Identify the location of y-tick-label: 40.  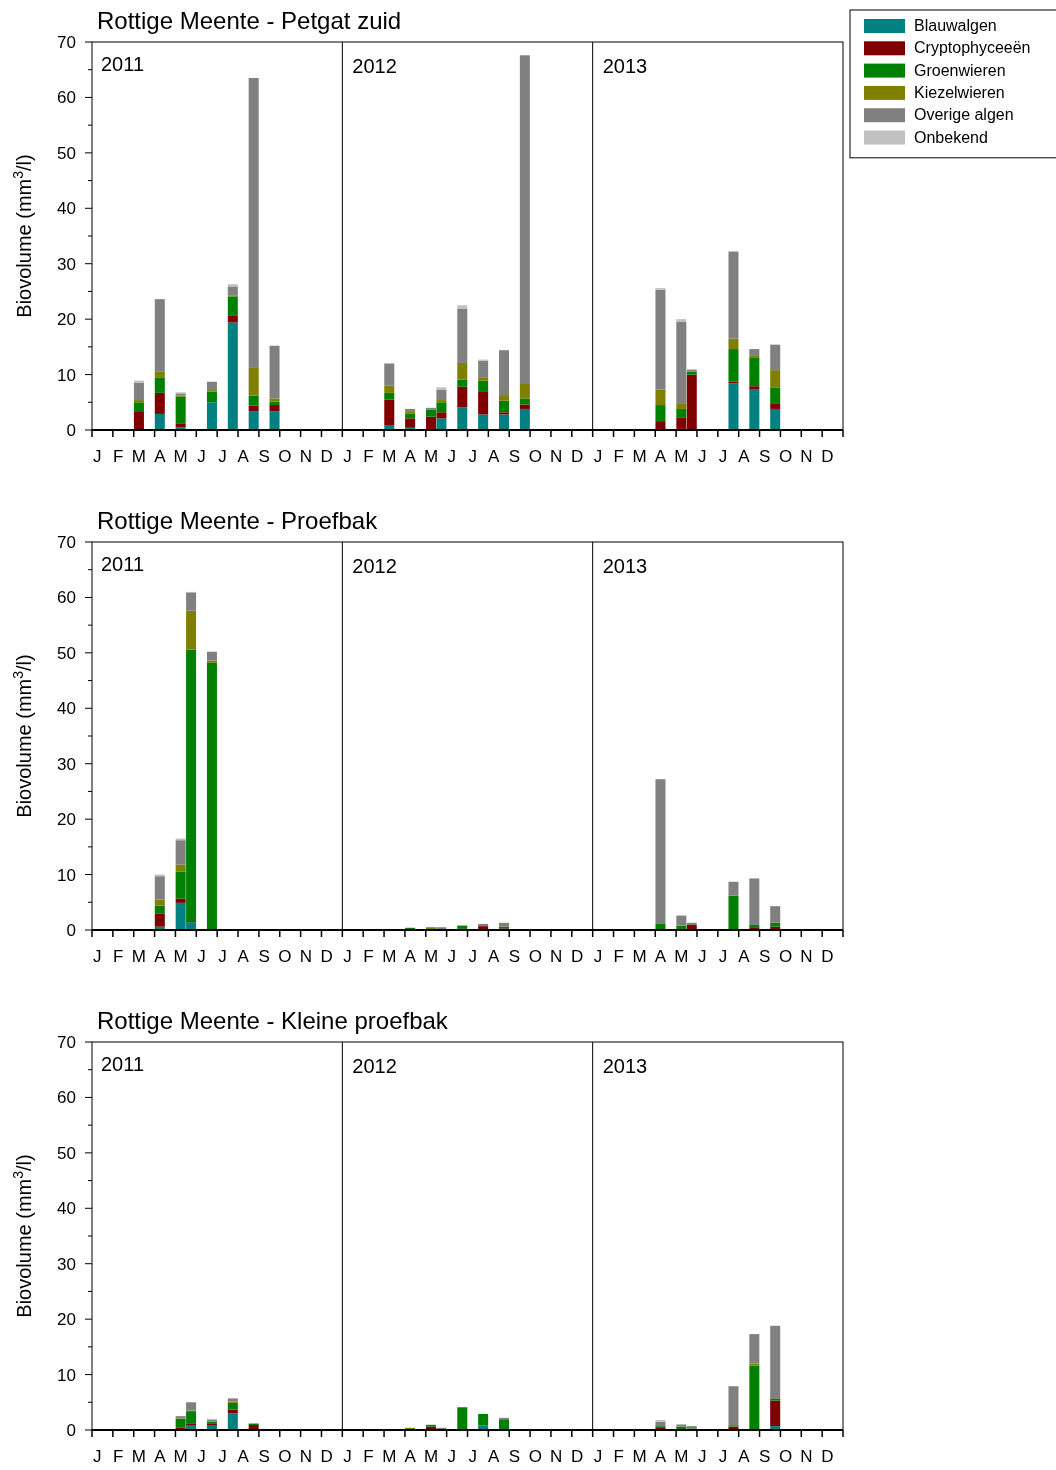
(66, 209).